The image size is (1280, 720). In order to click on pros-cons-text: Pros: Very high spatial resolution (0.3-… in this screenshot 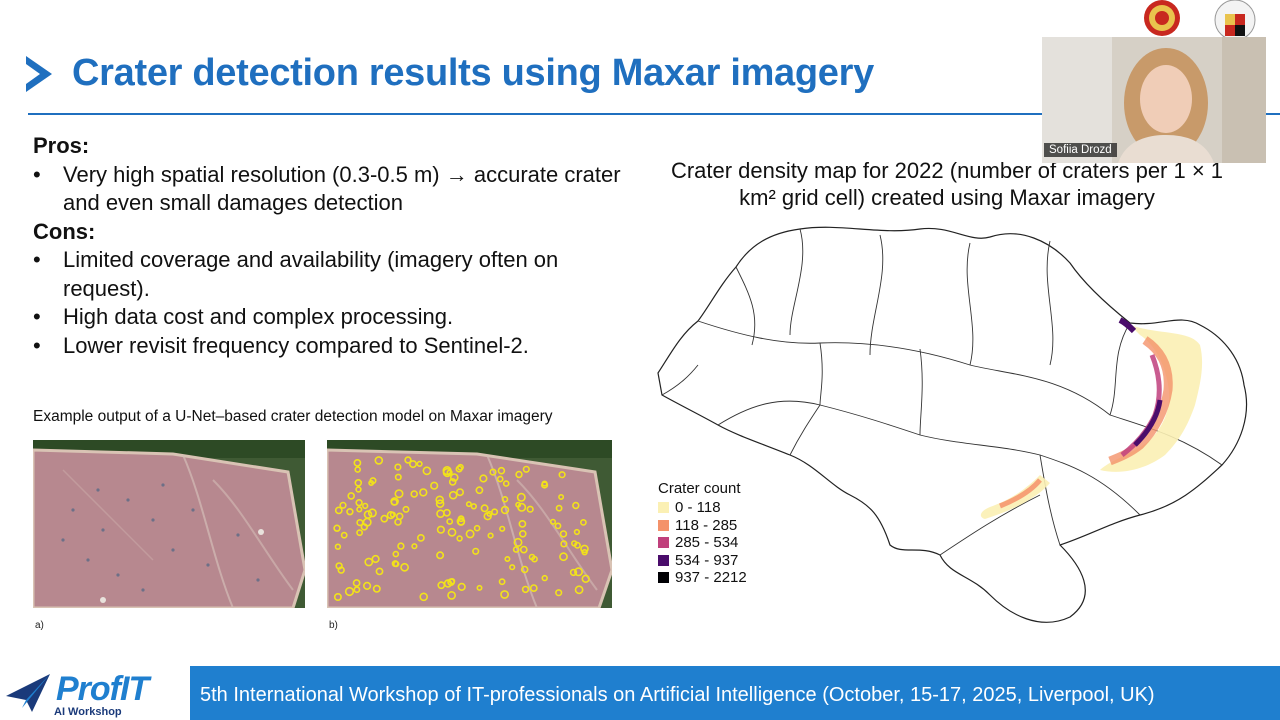, I will do `click(328, 246)`.